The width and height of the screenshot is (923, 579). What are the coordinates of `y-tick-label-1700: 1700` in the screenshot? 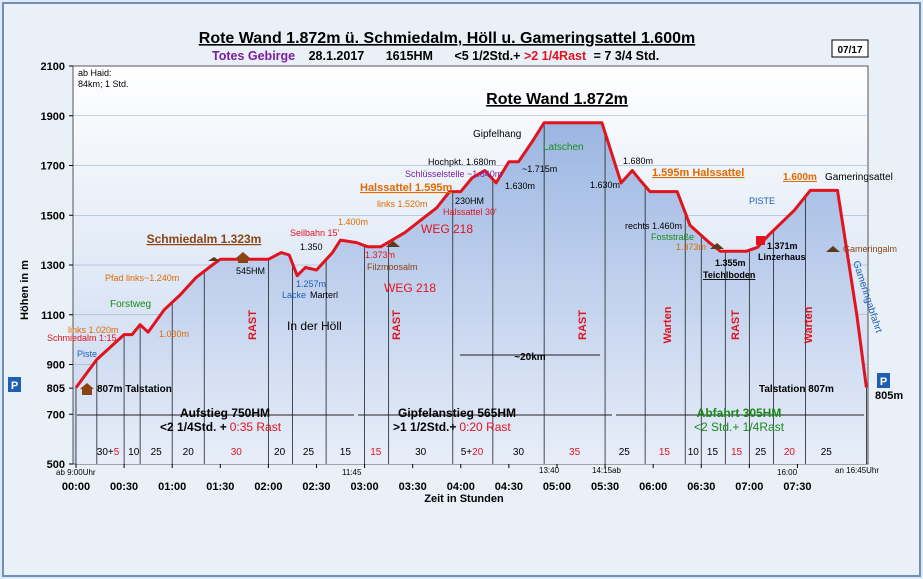 It's located at (53, 167).